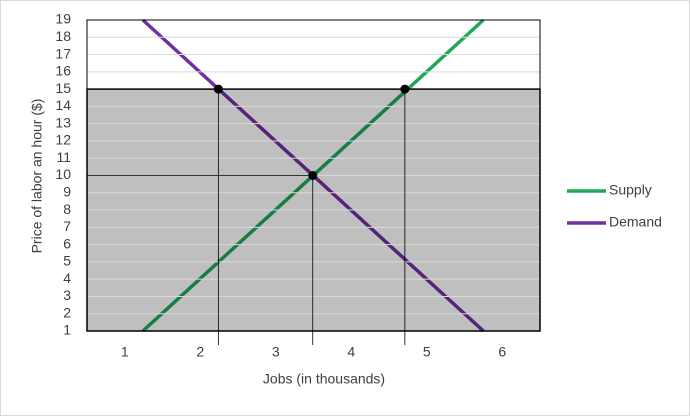 This screenshot has height=416, width=690. Describe the element at coordinates (63, 105) in the screenshot. I see `y-tick-label: 14` at that location.